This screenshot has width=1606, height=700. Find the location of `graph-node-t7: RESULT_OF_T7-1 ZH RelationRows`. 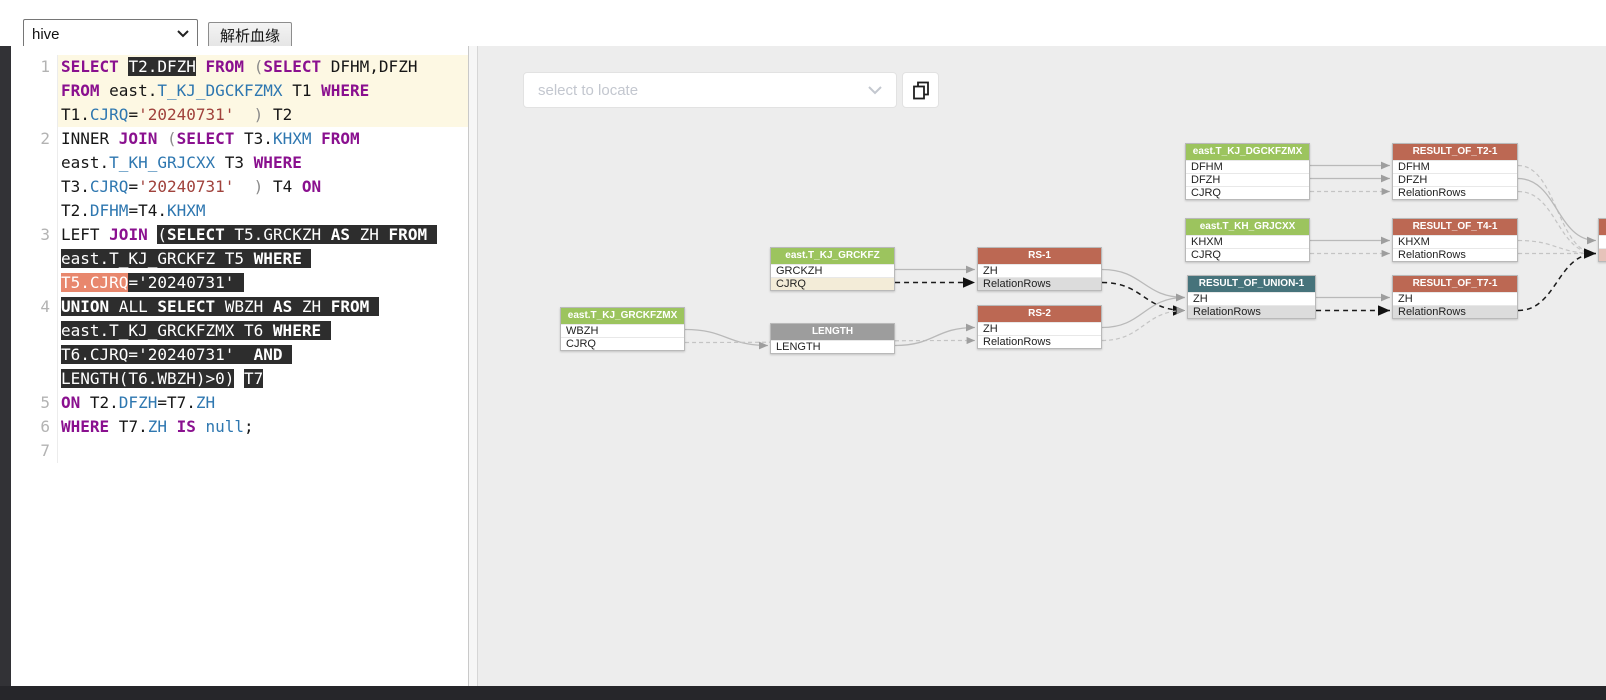

graph-node-t7: RESULT_OF_T7-1 ZH RelationRows is located at coordinates (1455, 297).